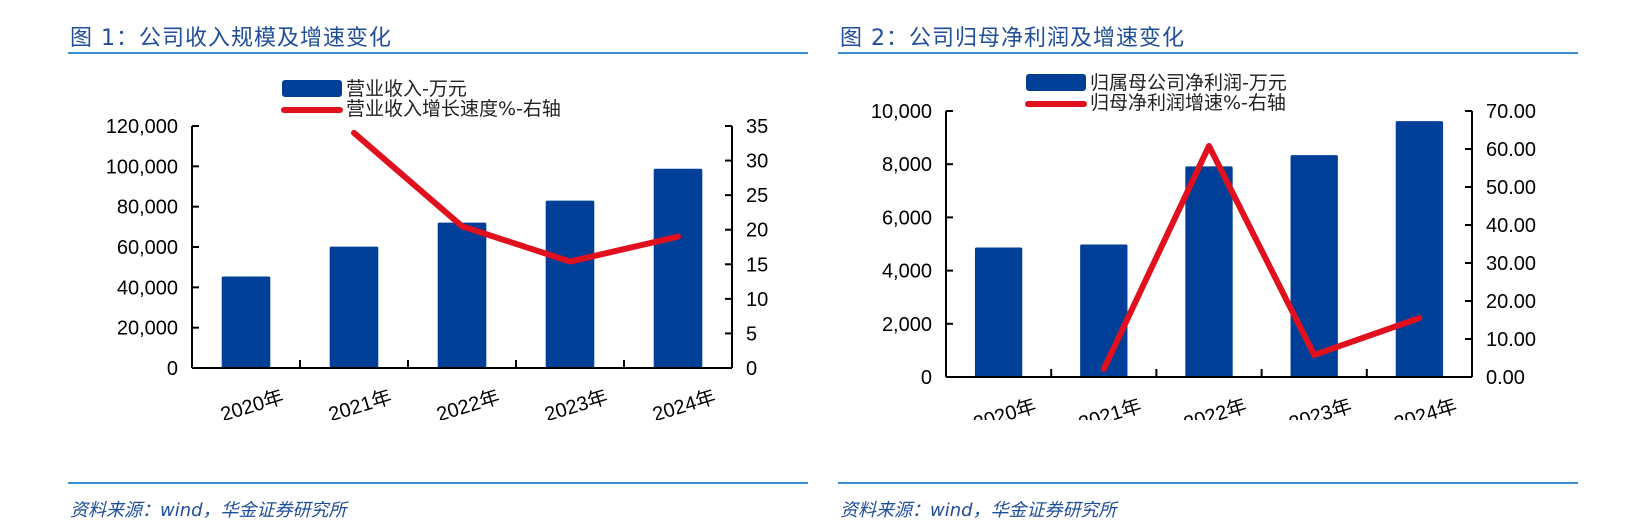 The width and height of the screenshot is (1632, 530). I want to click on left-tick-label: 20,000, so click(147, 329).